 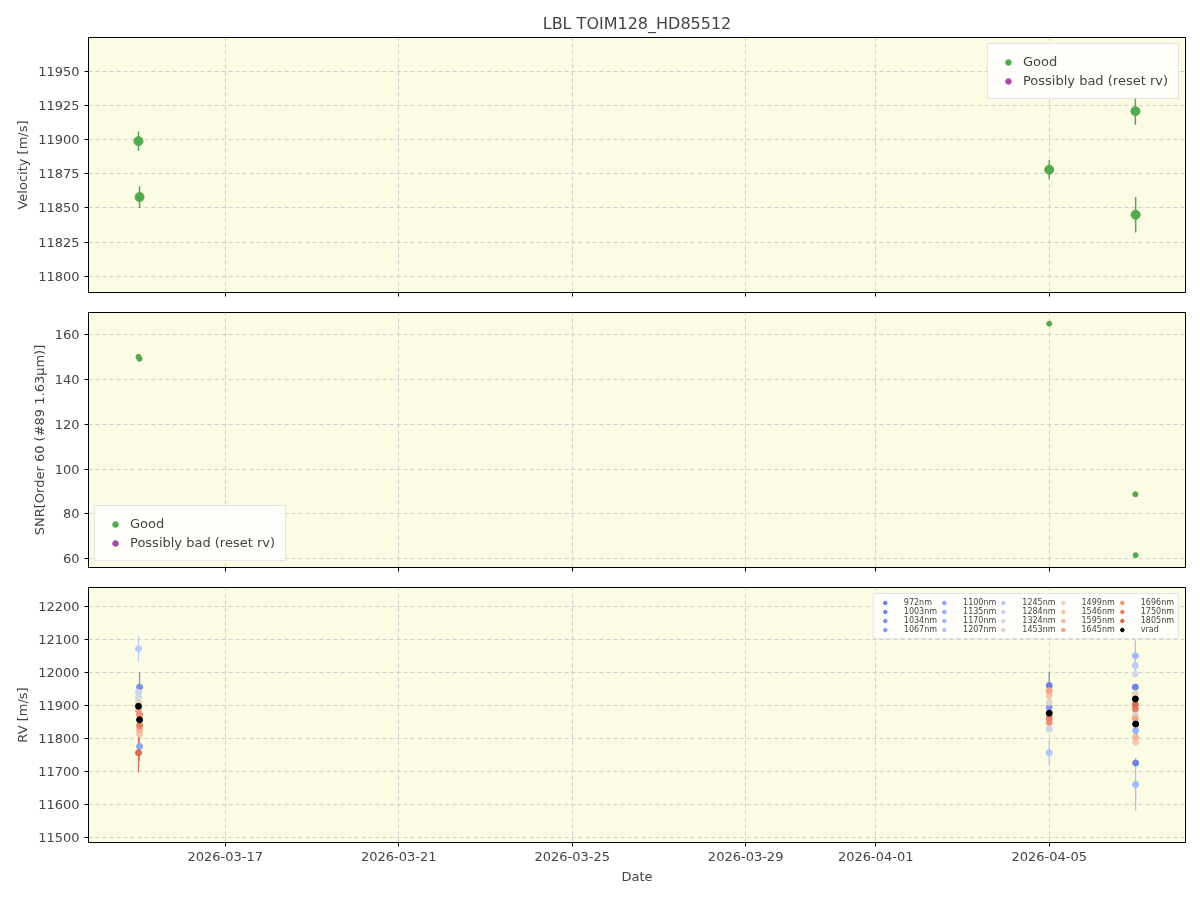 What do you see at coordinates (59, 805) in the screenshot?
I see `y-tick-label: 11600` at bounding box center [59, 805].